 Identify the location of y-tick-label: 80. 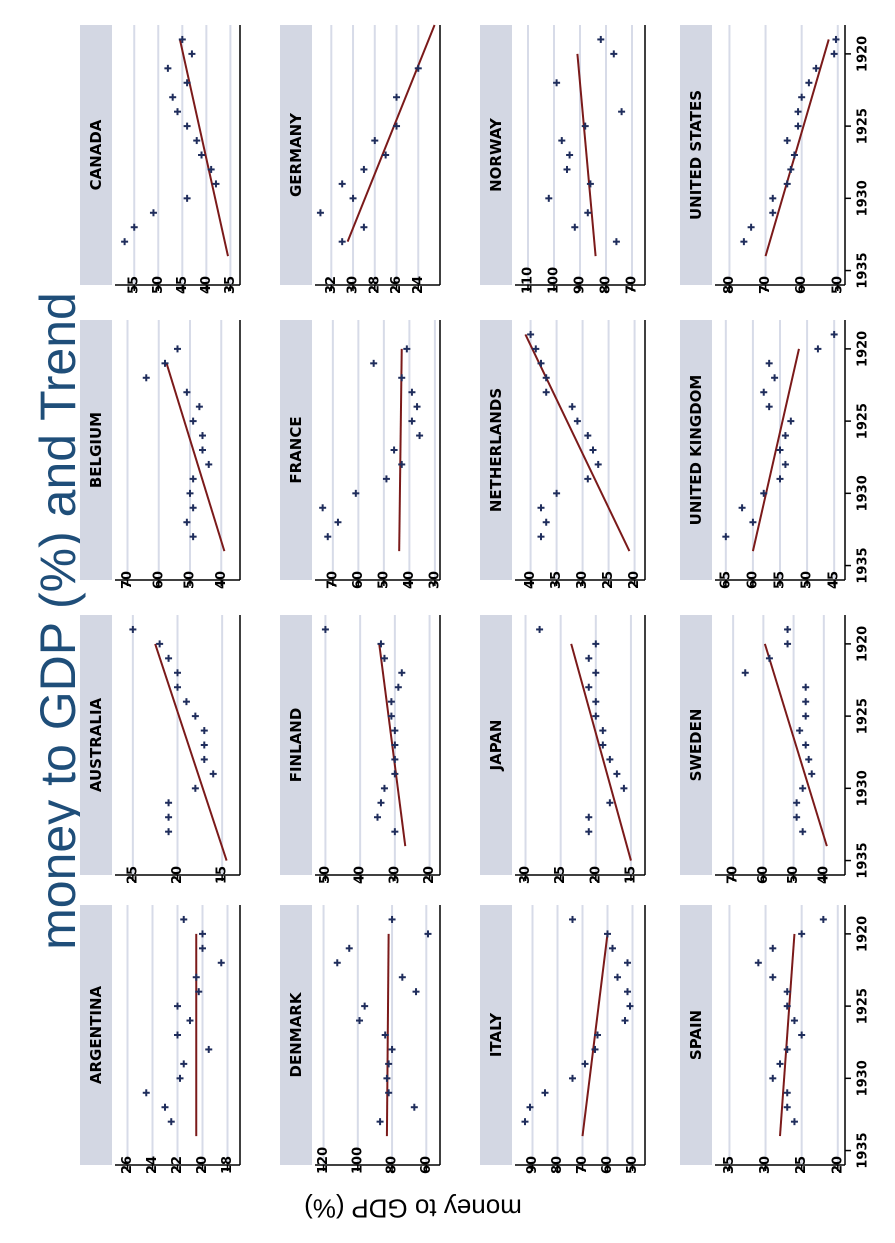
(557, 1165).